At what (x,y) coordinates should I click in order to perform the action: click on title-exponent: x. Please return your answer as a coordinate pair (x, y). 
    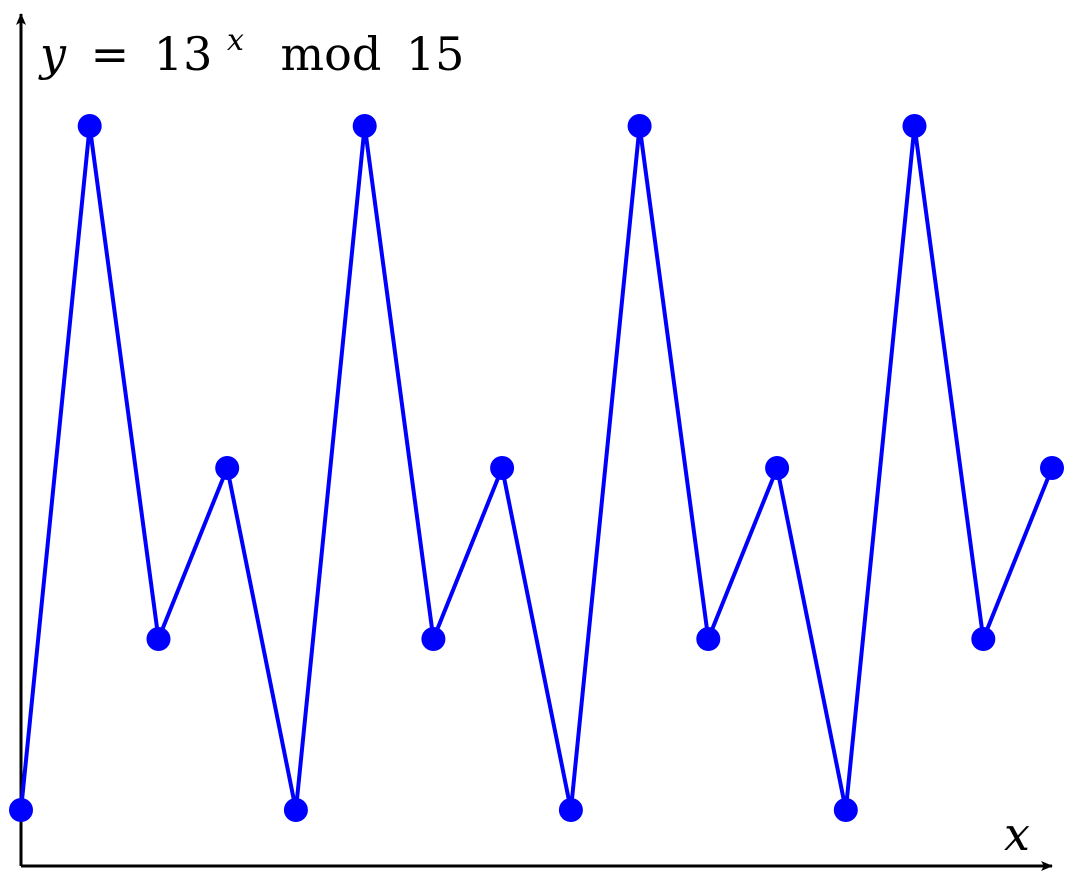
    Looking at the image, I should click on (235, 40).